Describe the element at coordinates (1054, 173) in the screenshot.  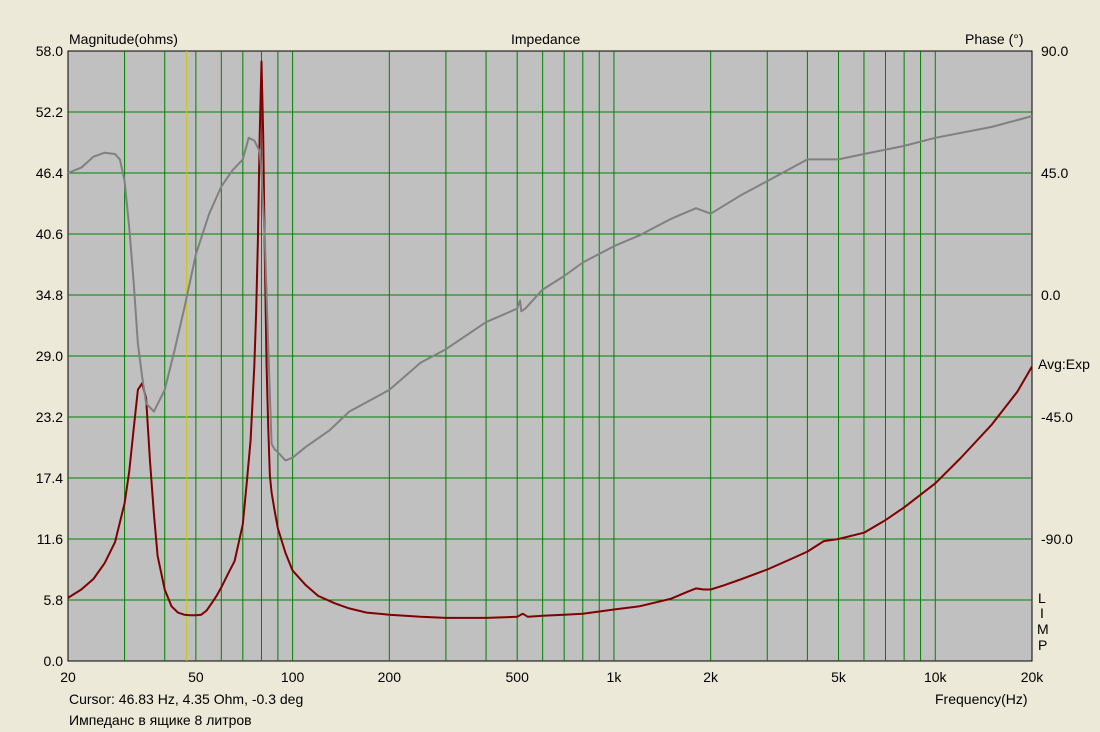
I see `y2-tick-label-1: 45.0` at that location.